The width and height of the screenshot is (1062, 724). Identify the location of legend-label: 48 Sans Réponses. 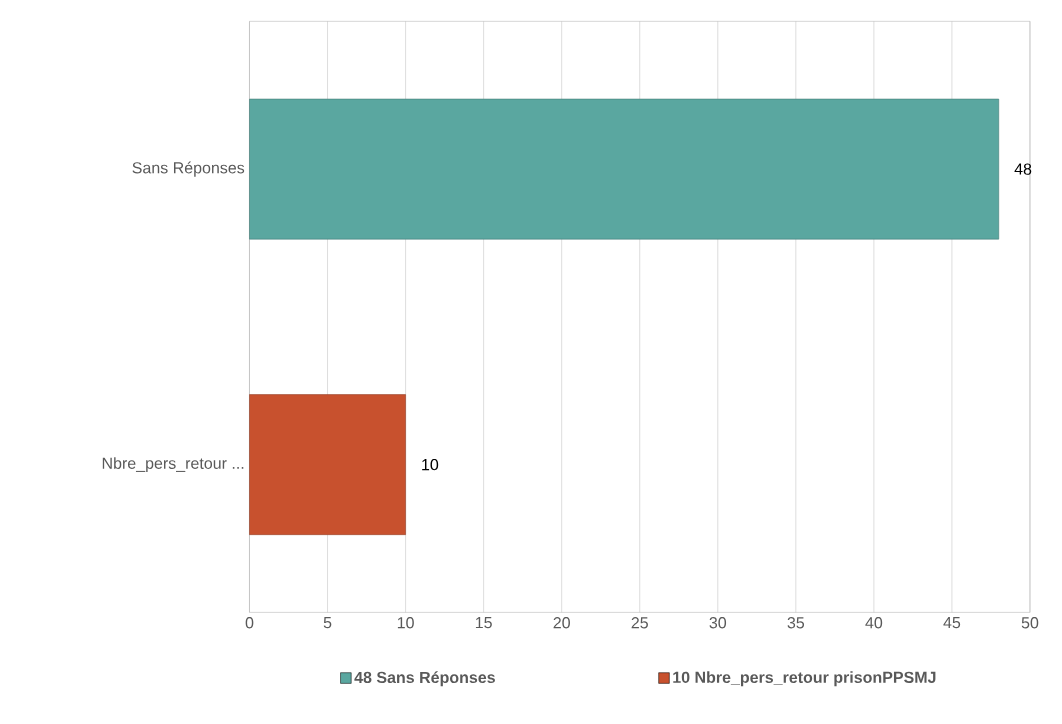
(424, 678).